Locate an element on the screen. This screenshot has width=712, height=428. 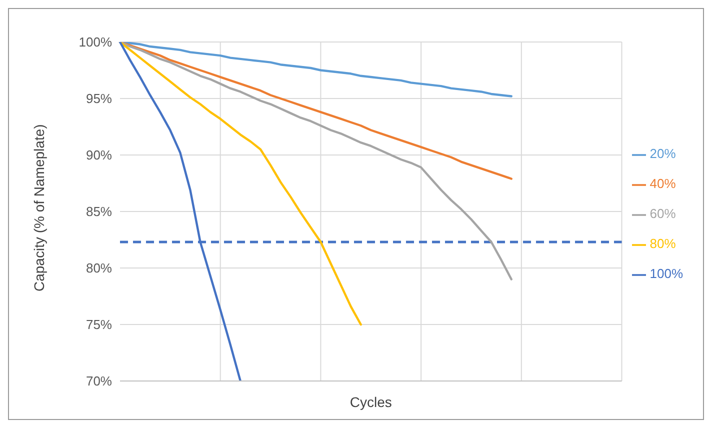
legend-label: 60% is located at coordinates (663, 213).